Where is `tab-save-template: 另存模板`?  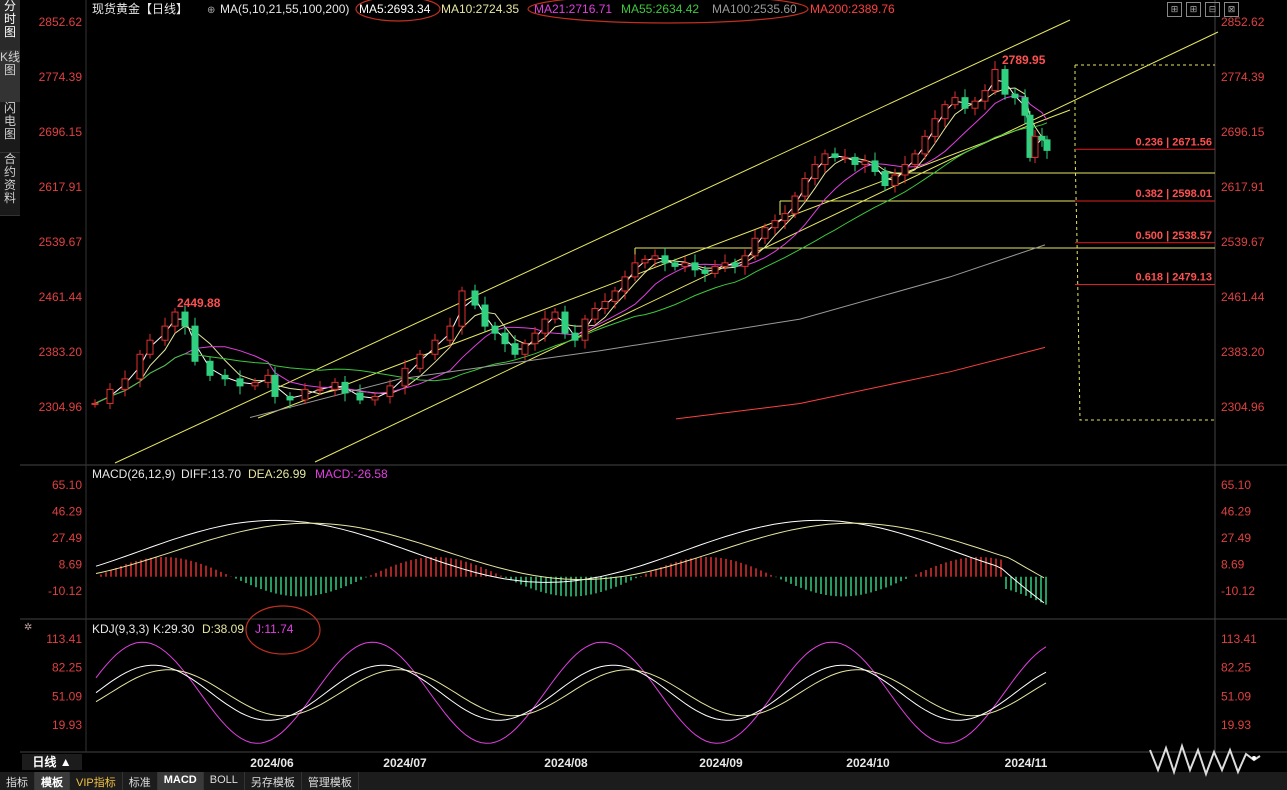
tab-save-template: 另存模板 is located at coordinates (273, 781).